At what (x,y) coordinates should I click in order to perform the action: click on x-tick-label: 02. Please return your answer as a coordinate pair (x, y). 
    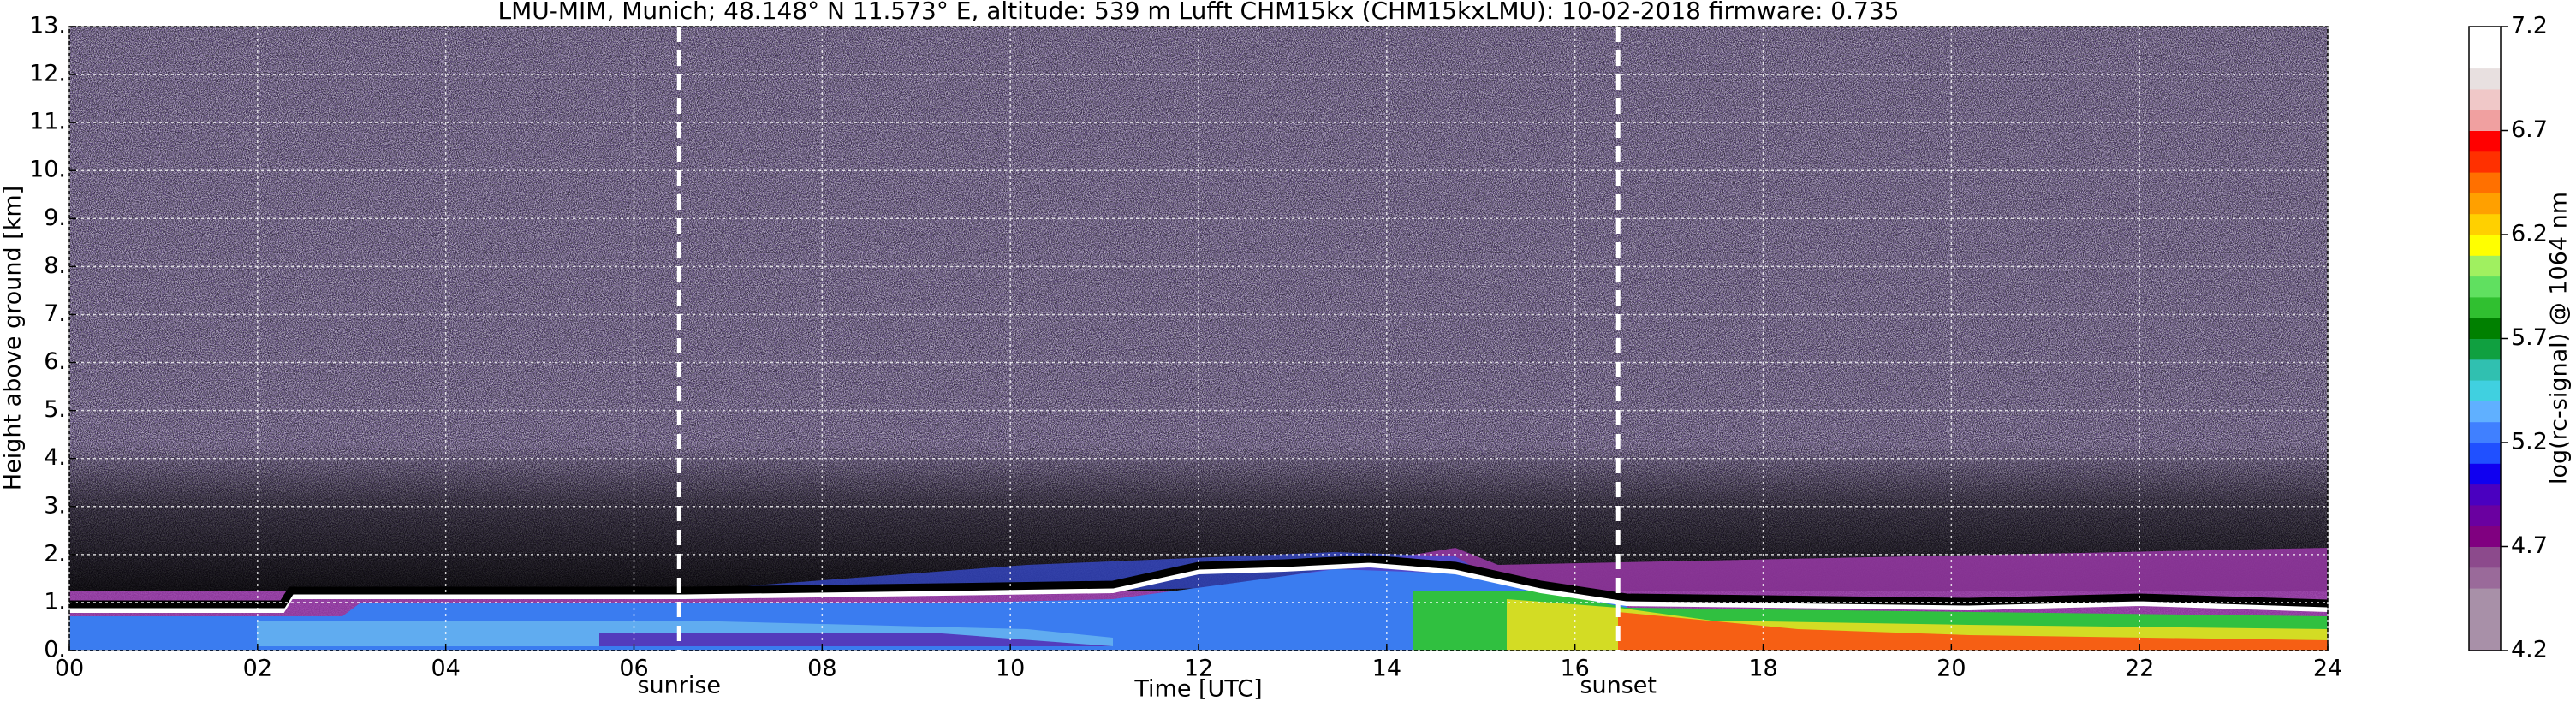
    Looking at the image, I should click on (257, 669).